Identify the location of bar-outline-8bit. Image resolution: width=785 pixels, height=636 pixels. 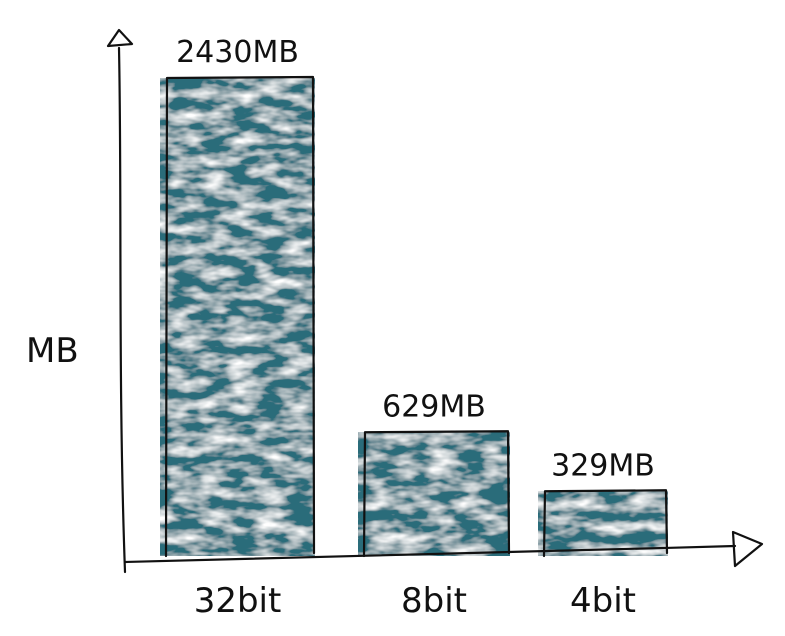
(436, 494).